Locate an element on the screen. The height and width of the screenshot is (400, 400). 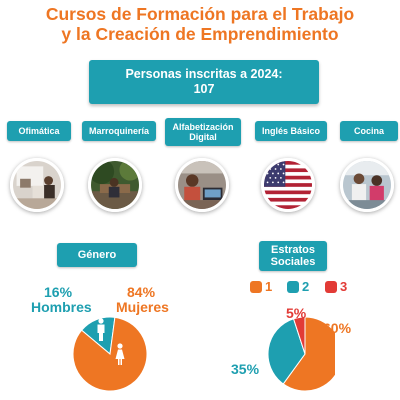
enrollment-value: 107 is located at coordinates (204, 89).